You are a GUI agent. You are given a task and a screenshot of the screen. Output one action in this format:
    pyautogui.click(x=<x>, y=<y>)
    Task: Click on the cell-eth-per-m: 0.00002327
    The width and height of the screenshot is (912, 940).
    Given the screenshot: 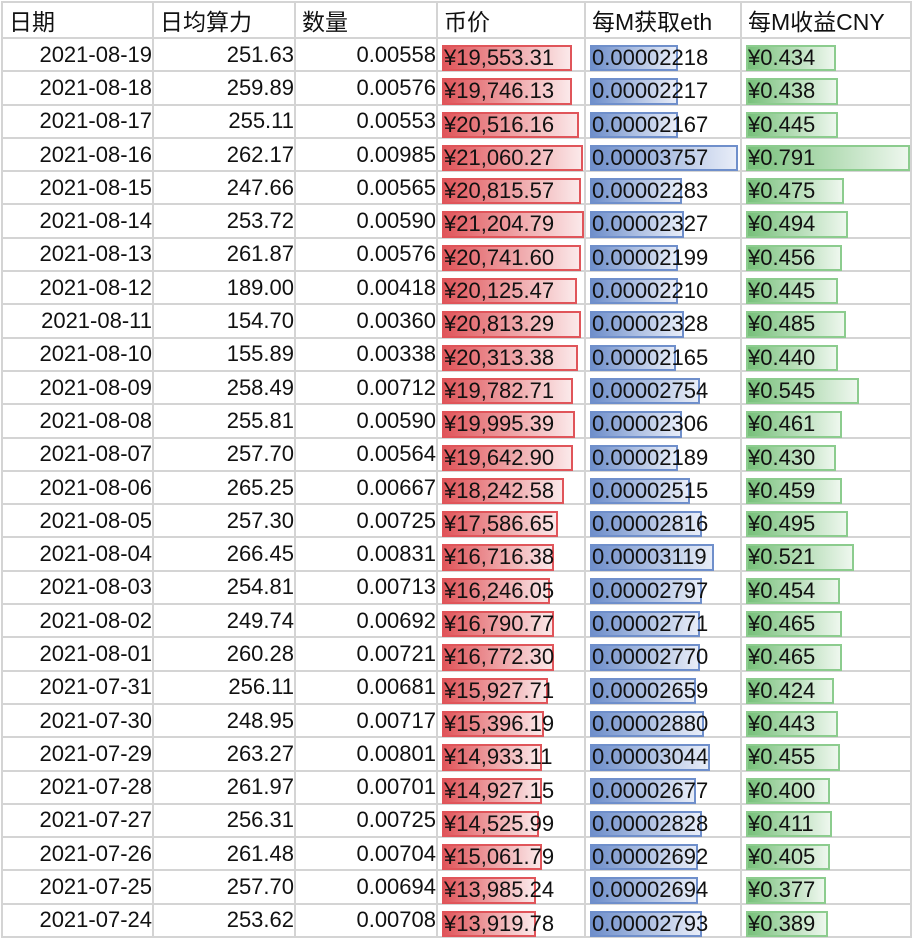 What is the action you would take?
    pyautogui.click(x=665, y=224)
    